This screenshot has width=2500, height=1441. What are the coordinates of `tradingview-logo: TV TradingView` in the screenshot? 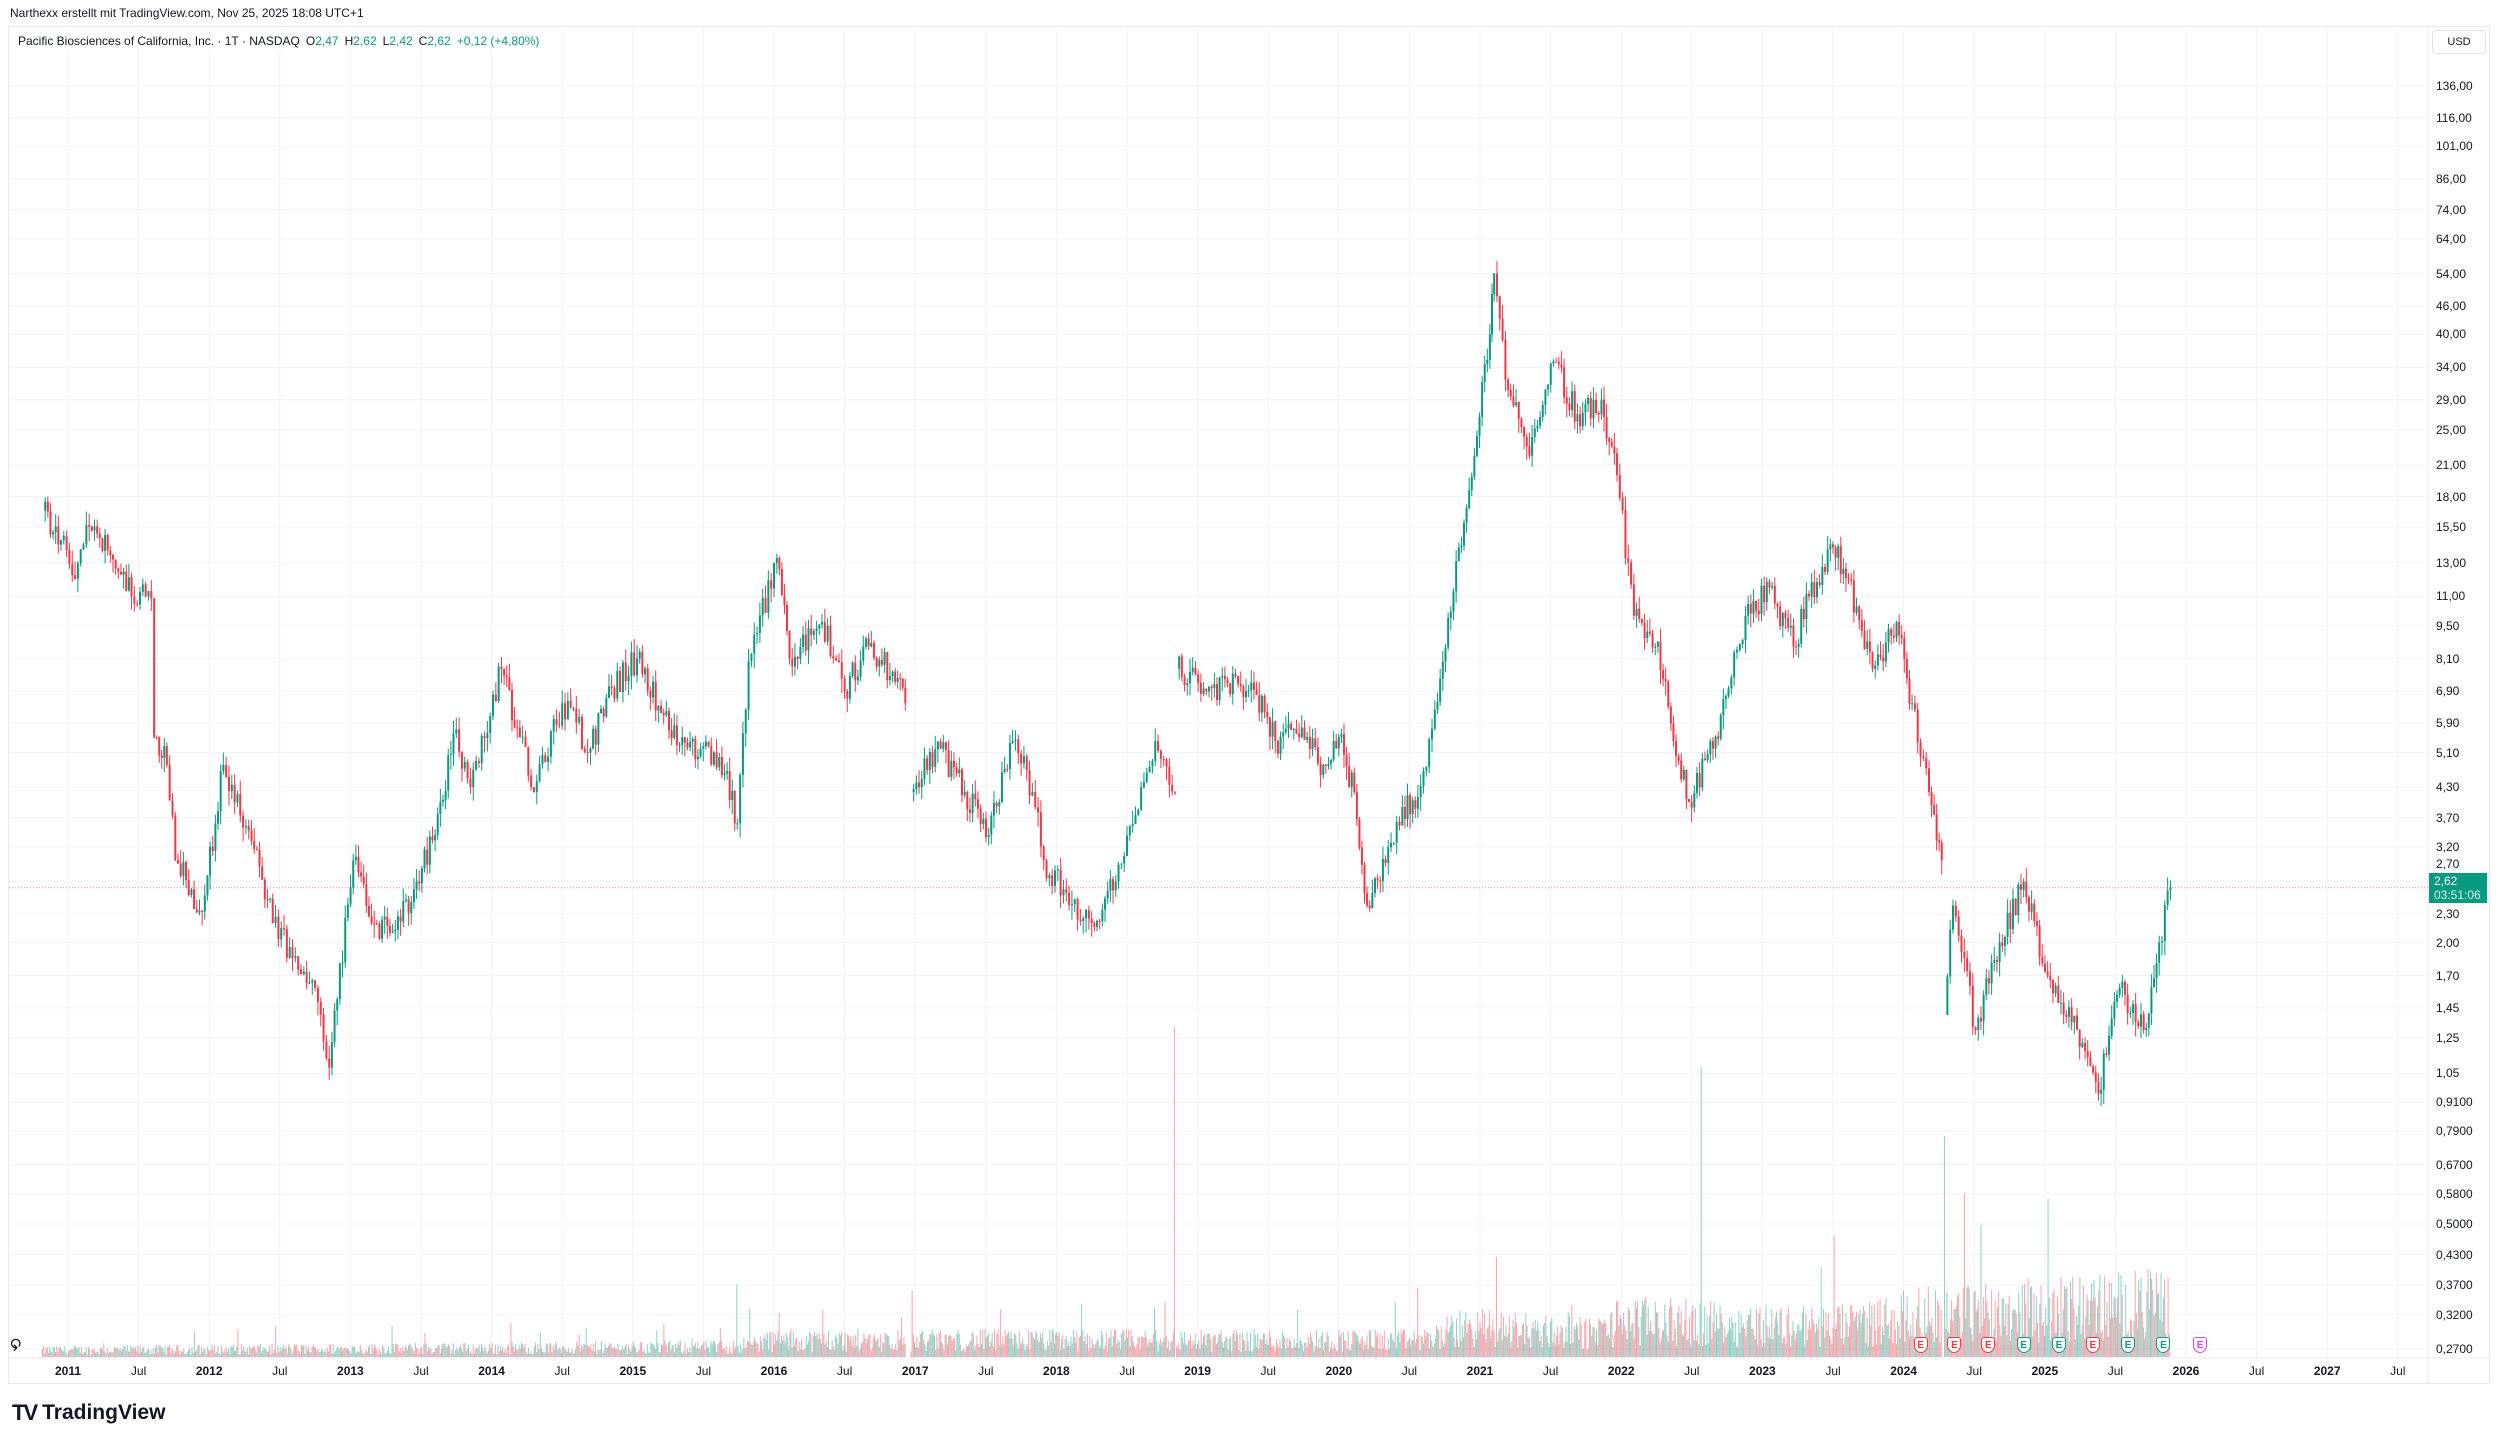 It's located at (88, 1413).